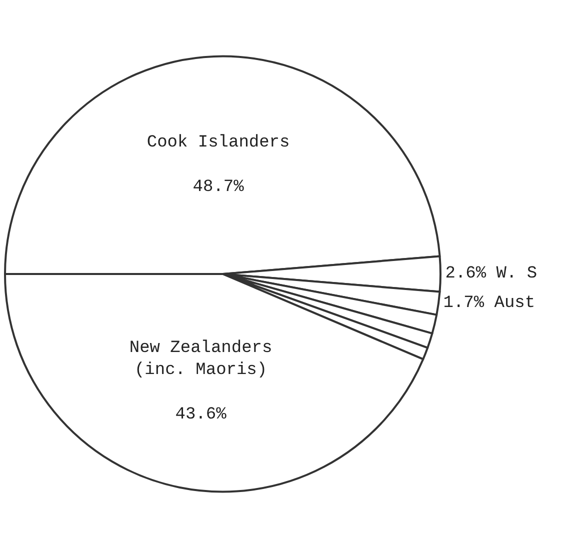 The width and height of the screenshot is (583, 548). I want to click on slice-label: 2.6% W. S, so click(491, 274).